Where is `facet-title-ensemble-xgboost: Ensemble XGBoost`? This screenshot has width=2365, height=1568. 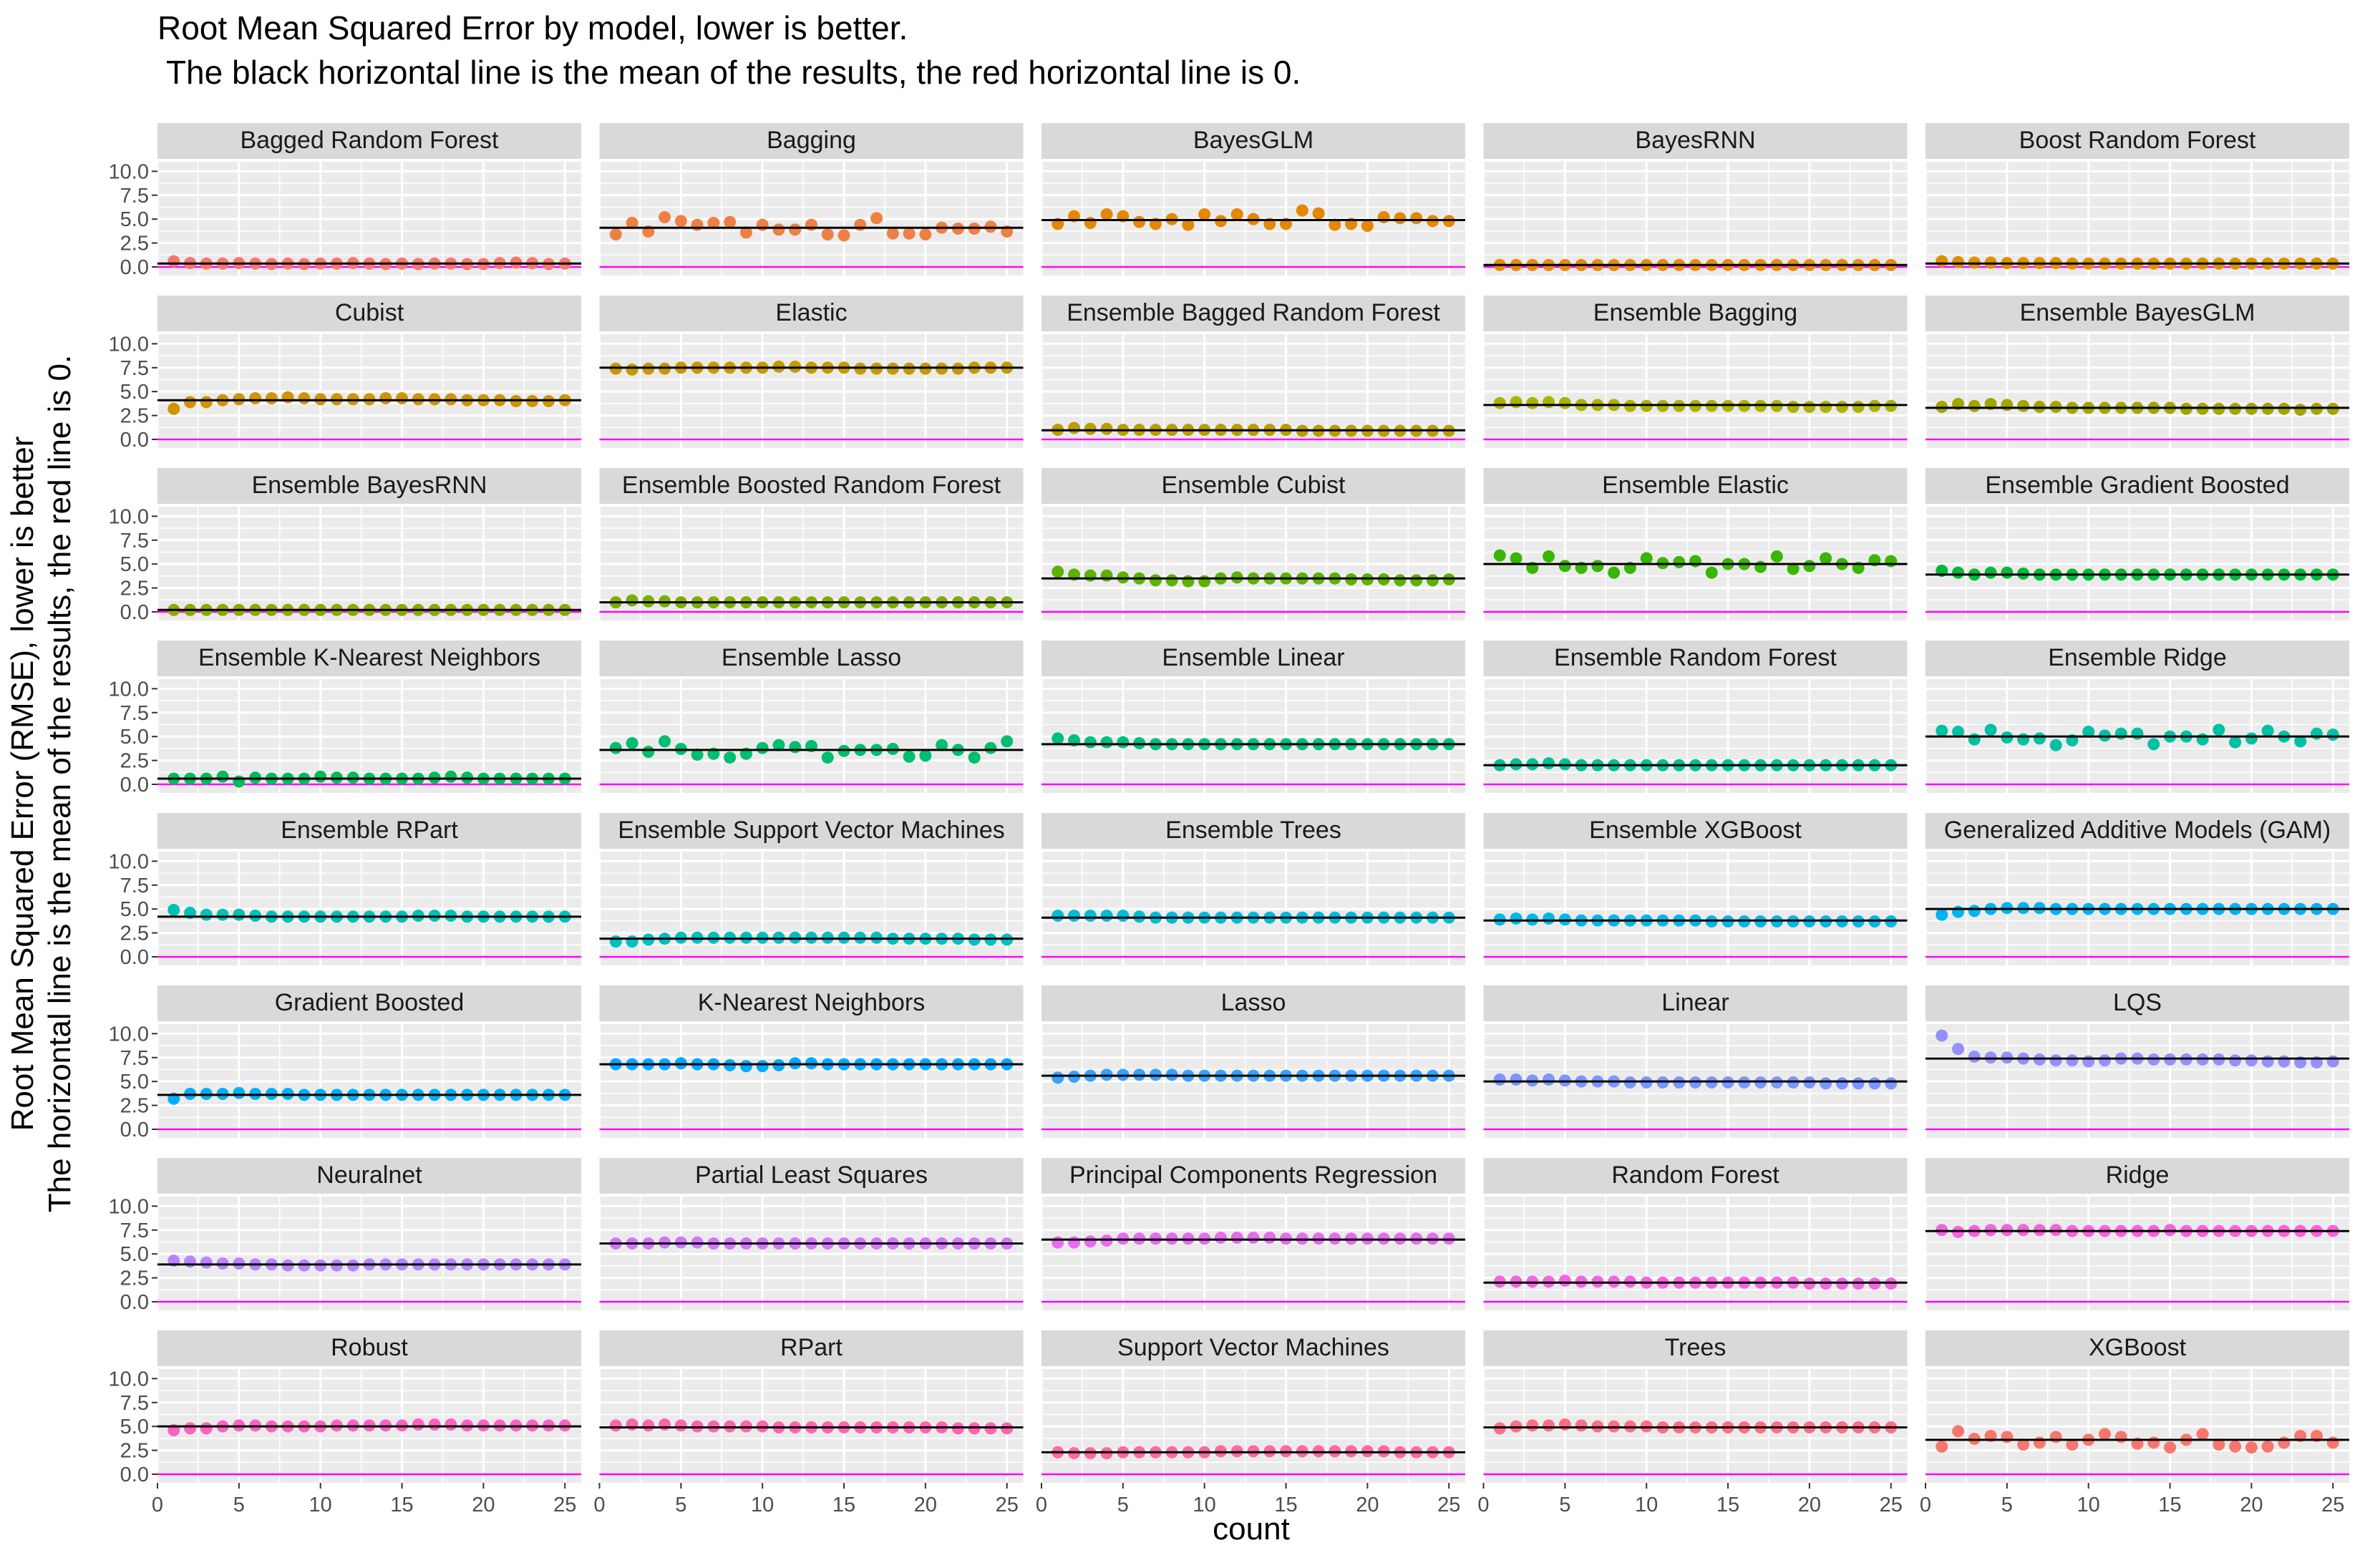
facet-title-ensemble-xgboost: Ensemble XGBoost is located at coordinates (1695, 831).